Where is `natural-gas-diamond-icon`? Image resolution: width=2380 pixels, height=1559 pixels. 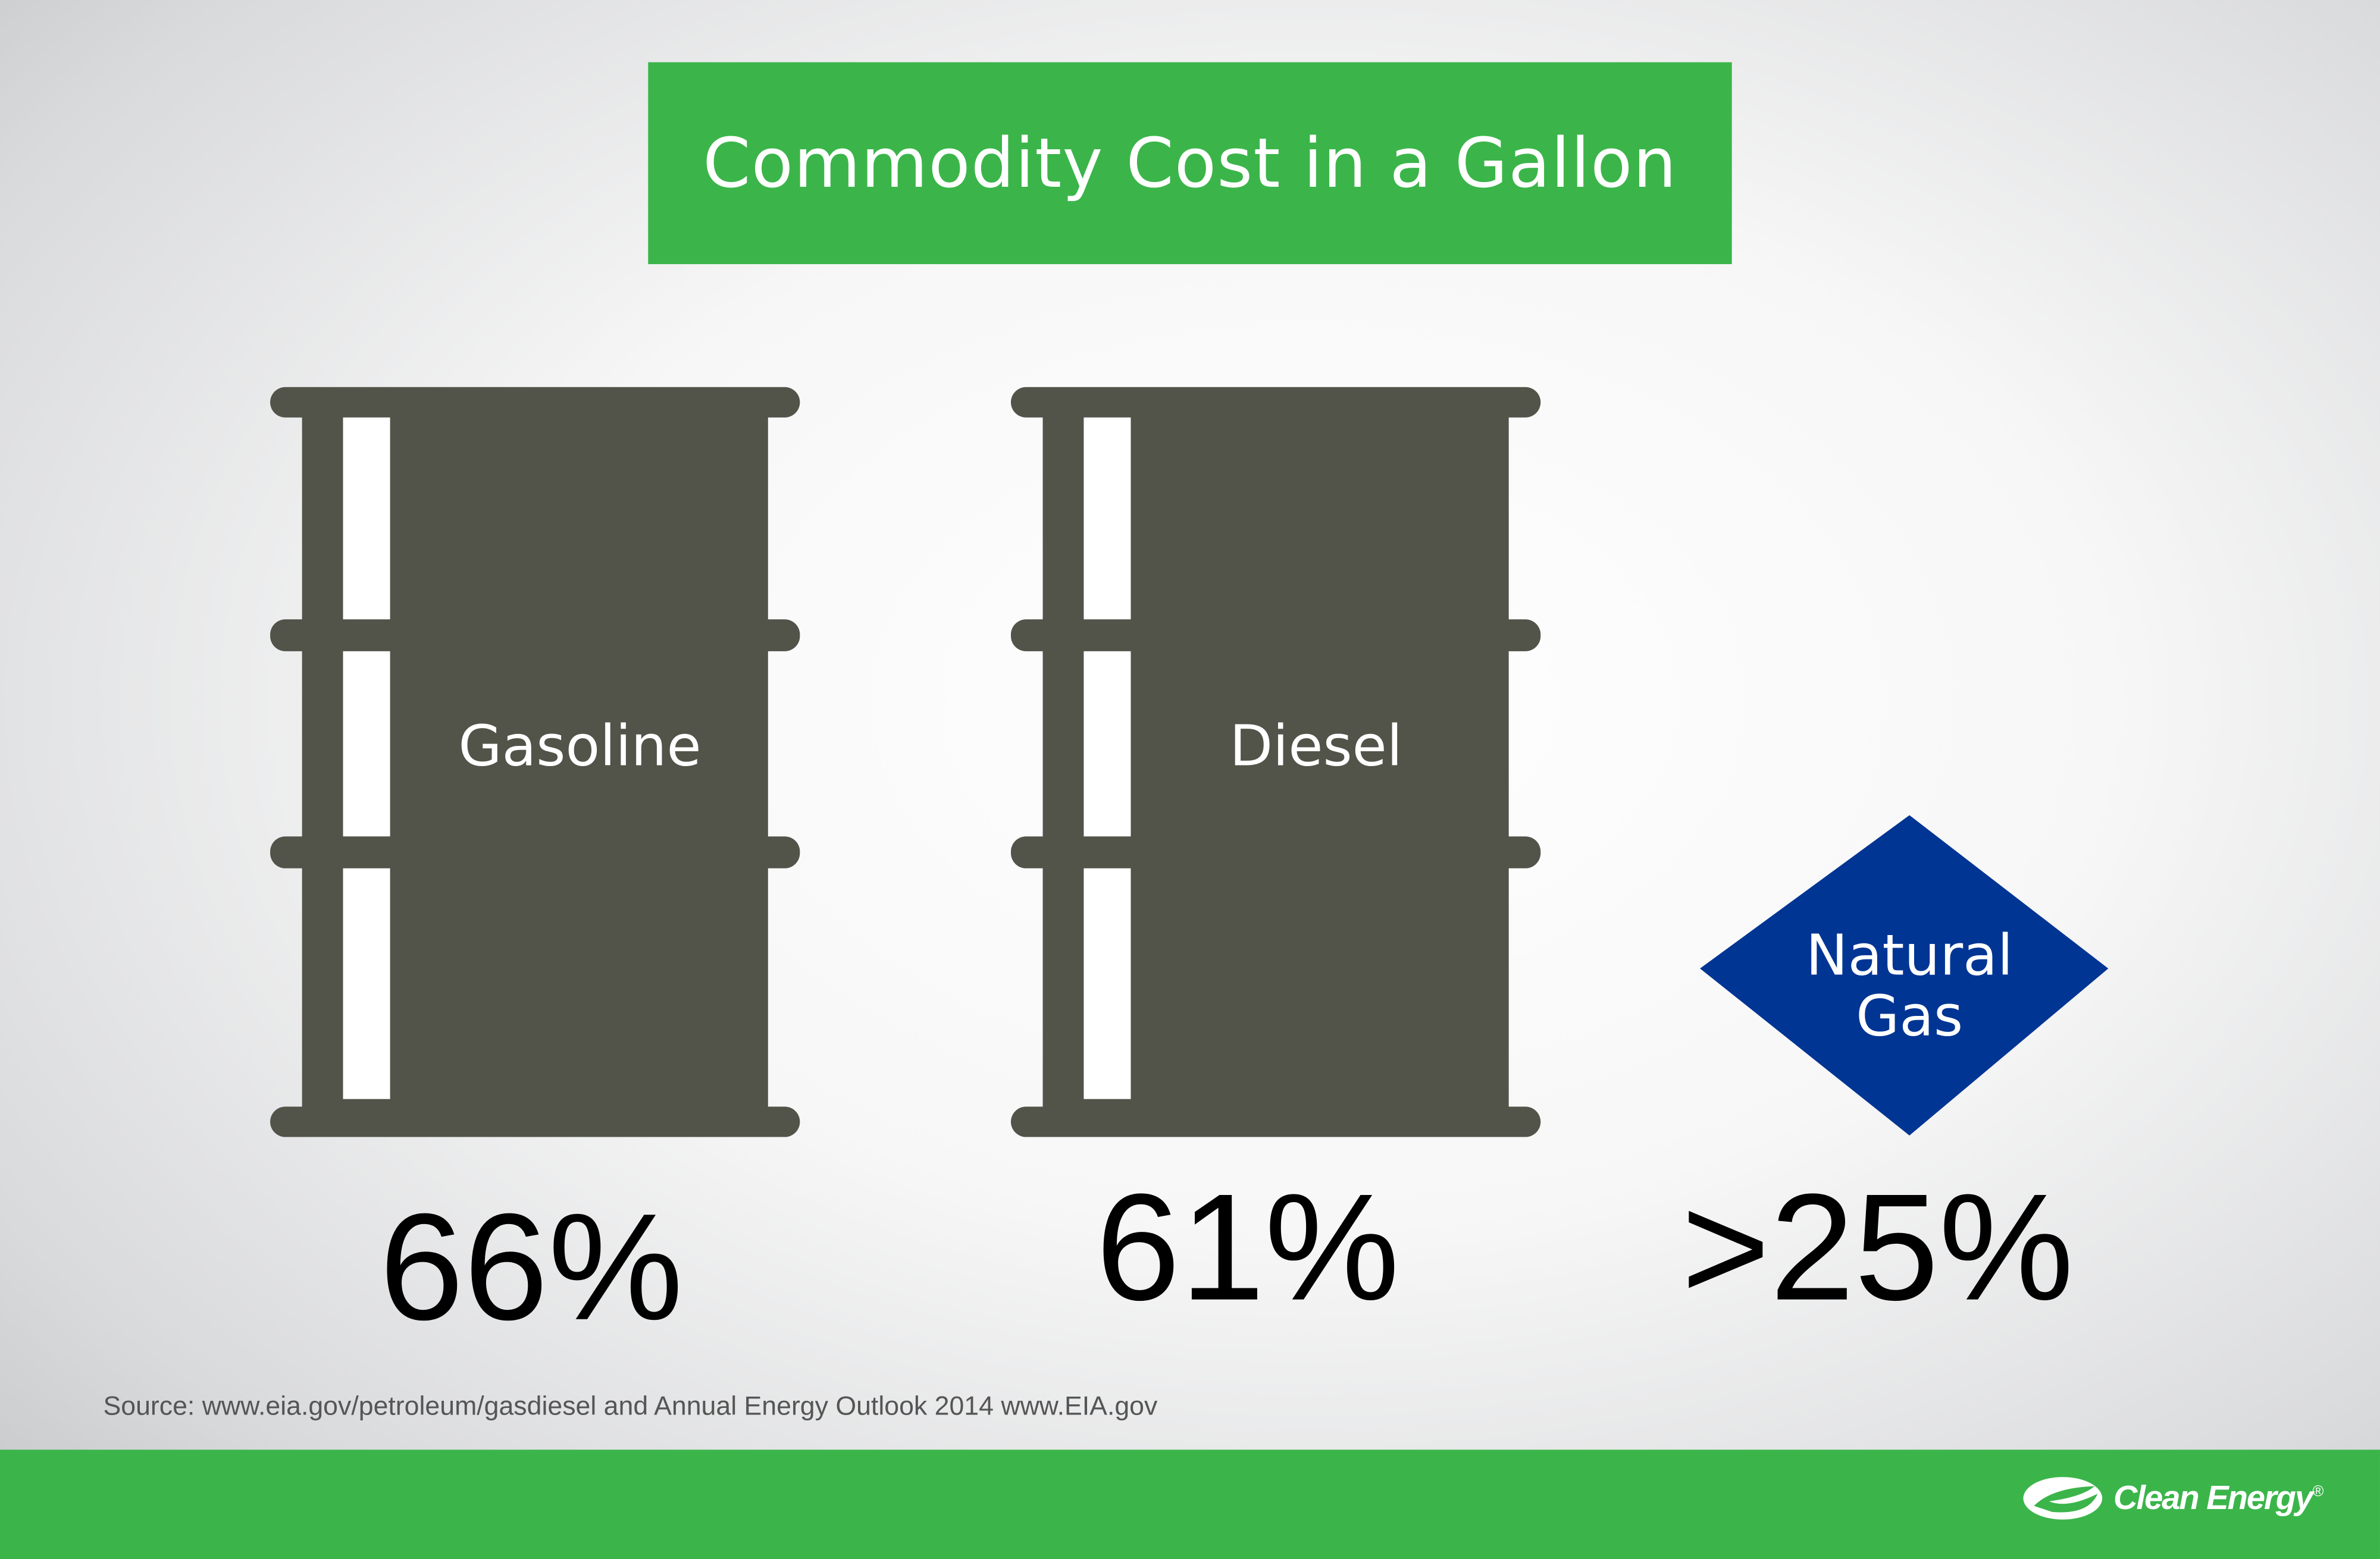 natural-gas-diamond-icon is located at coordinates (1904, 975).